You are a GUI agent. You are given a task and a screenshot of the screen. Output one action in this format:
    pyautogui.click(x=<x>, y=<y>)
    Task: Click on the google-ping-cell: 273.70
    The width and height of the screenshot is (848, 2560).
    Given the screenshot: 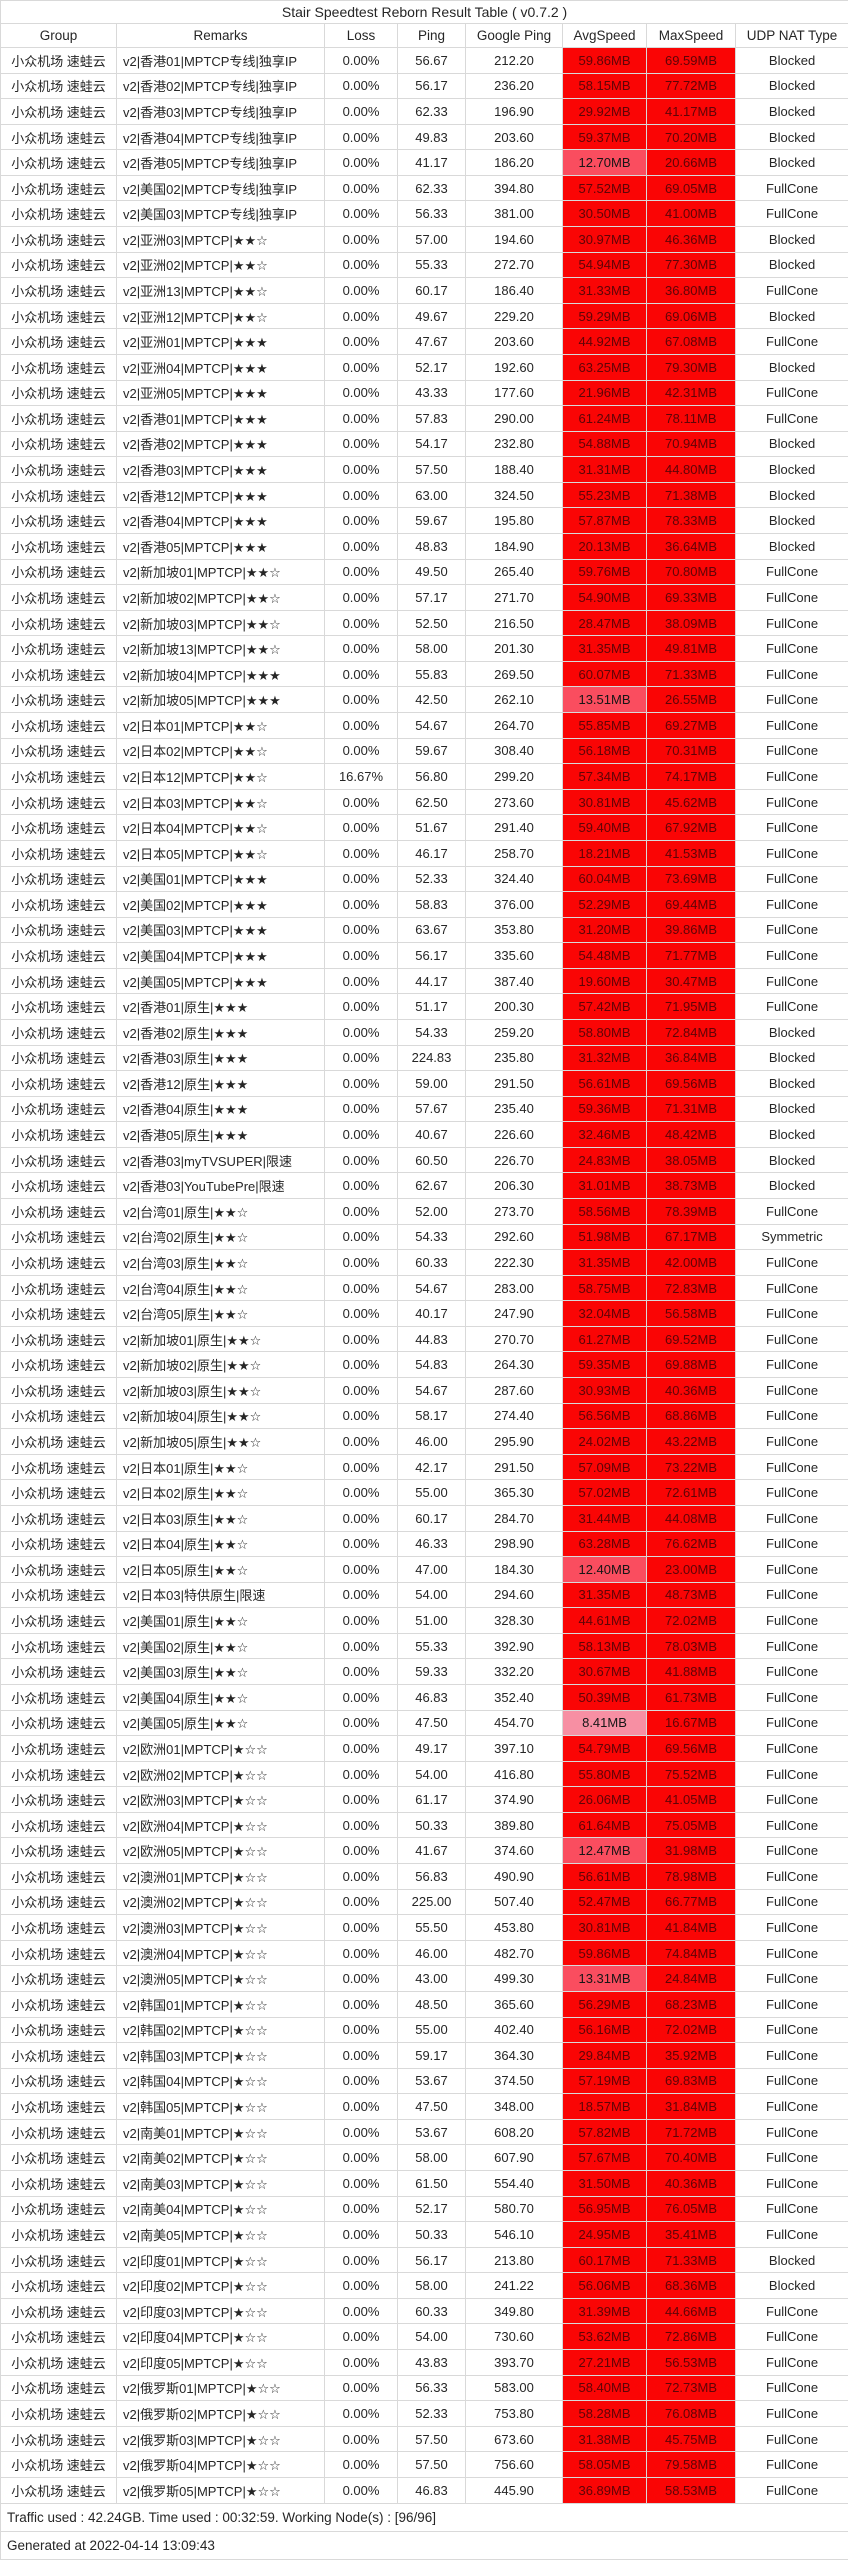 What is the action you would take?
    pyautogui.click(x=514, y=1211)
    